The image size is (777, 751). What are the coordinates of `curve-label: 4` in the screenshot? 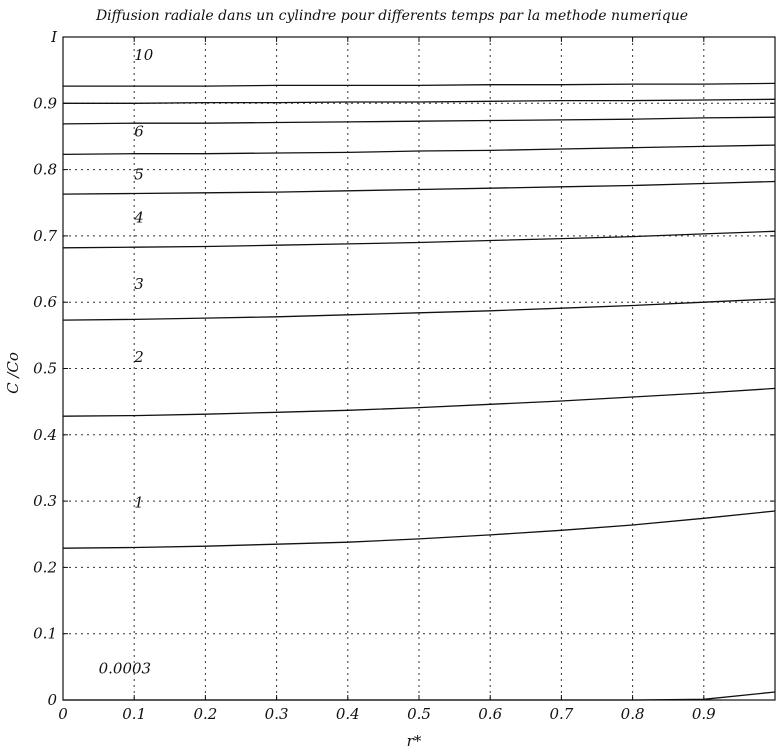 It's located at (138, 218).